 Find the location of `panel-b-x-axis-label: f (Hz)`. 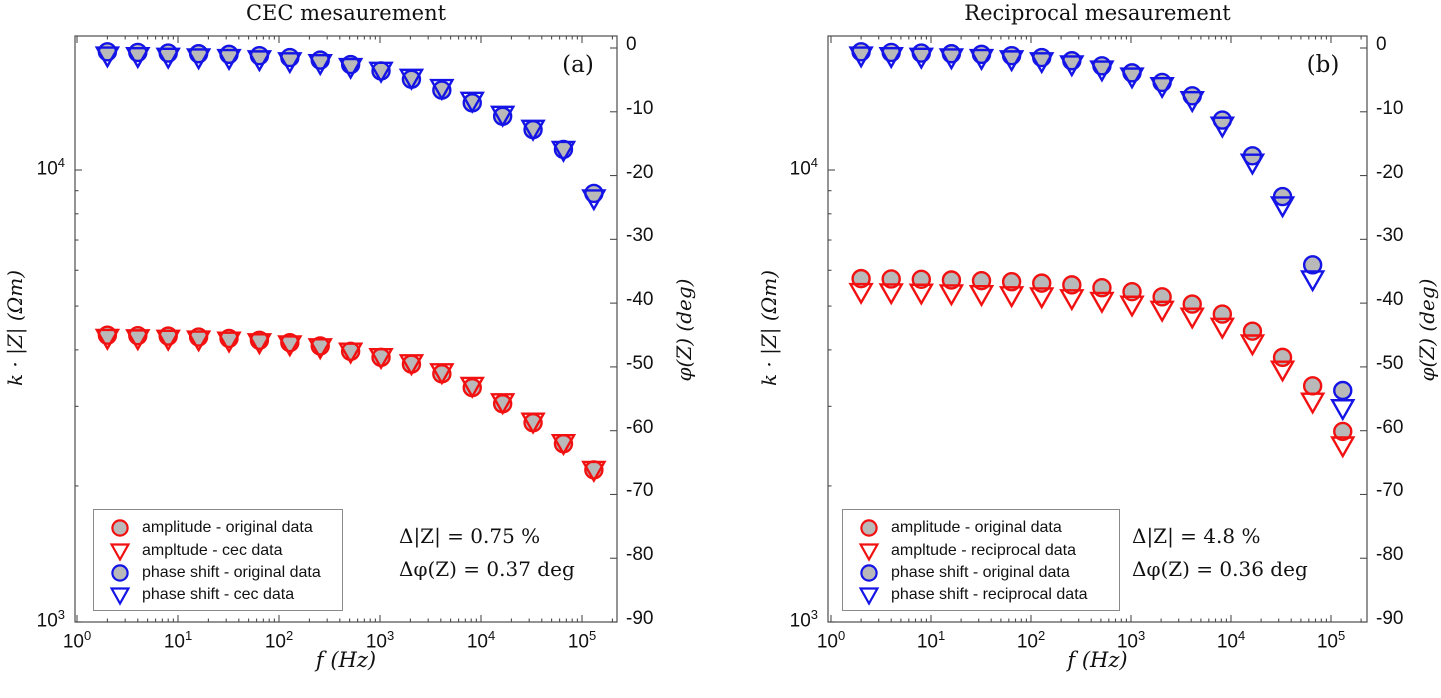

panel-b-x-axis-label: f (Hz) is located at coordinates (1097, 660).